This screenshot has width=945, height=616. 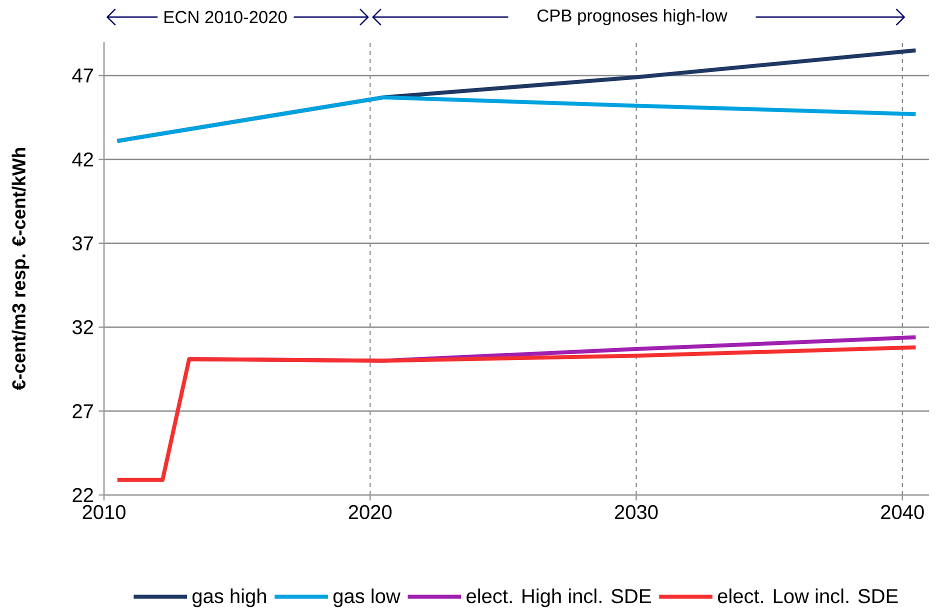 What do you see at coordinates (229, 598) in the screenshot?
I see `legend-label: gas high` at bounding box center [229, 598].